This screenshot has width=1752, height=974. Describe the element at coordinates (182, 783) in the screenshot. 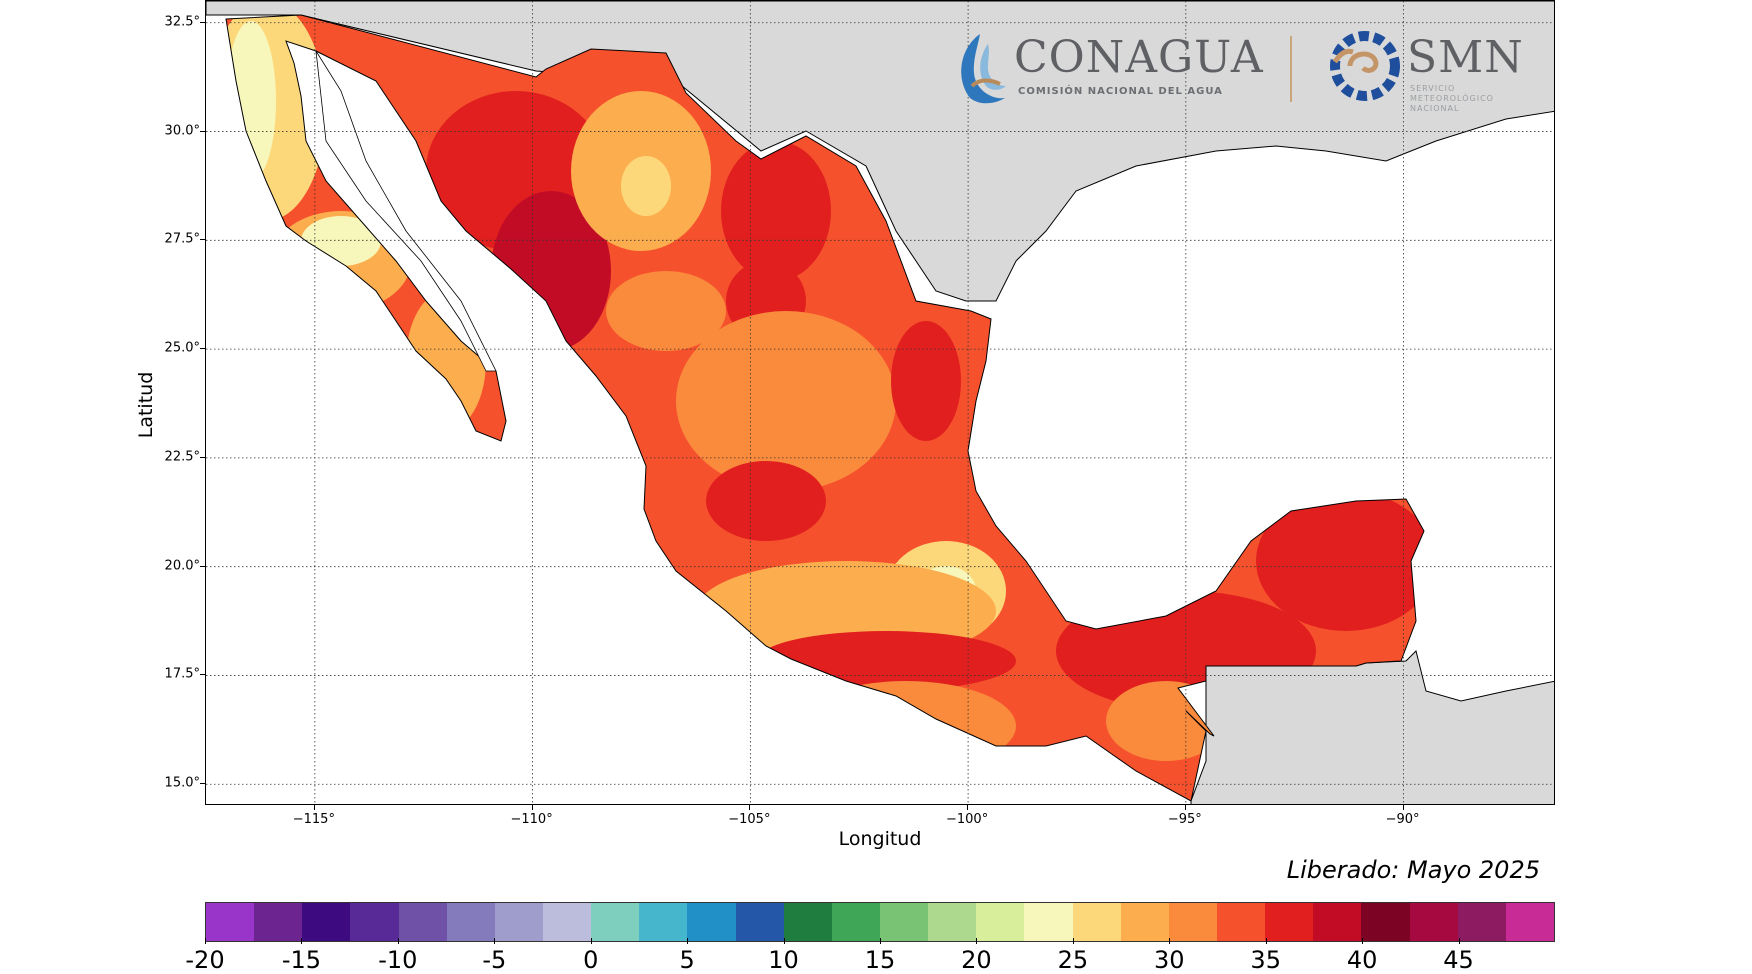

I see `y-tick-label: 15.0°` at that location.